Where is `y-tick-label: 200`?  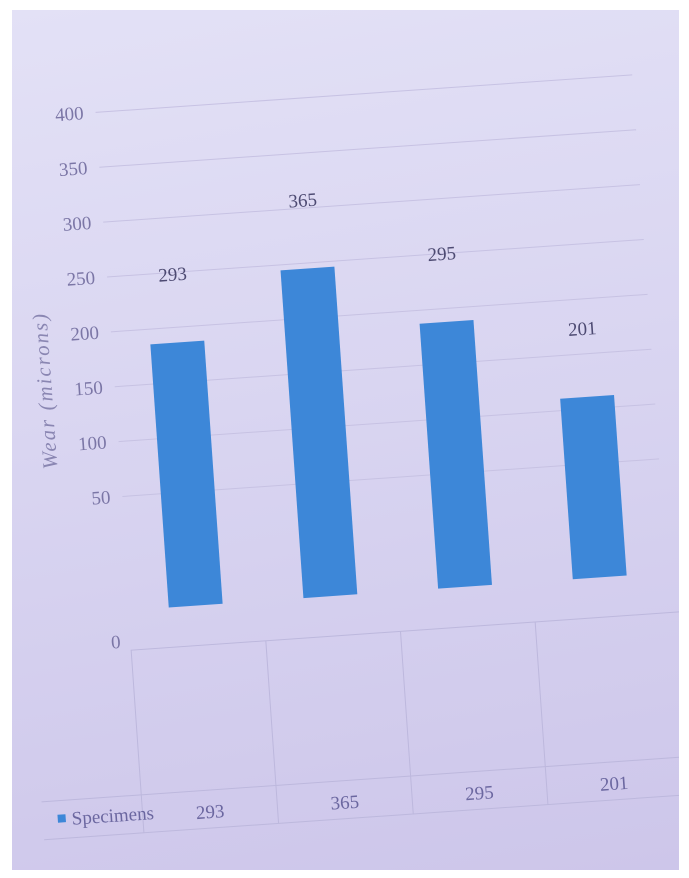
y-tick-label: 200 is located at coordinates (85, 334).